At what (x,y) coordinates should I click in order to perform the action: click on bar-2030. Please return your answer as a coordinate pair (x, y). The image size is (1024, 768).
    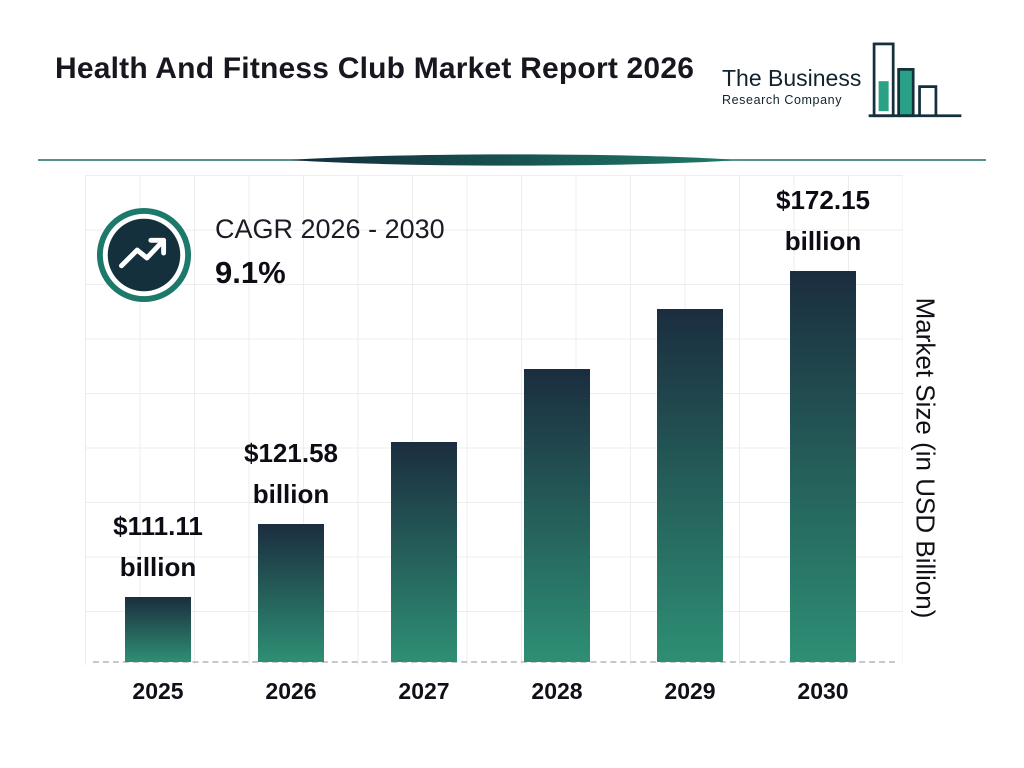
    Looking at the image, I should click on (823, 466).